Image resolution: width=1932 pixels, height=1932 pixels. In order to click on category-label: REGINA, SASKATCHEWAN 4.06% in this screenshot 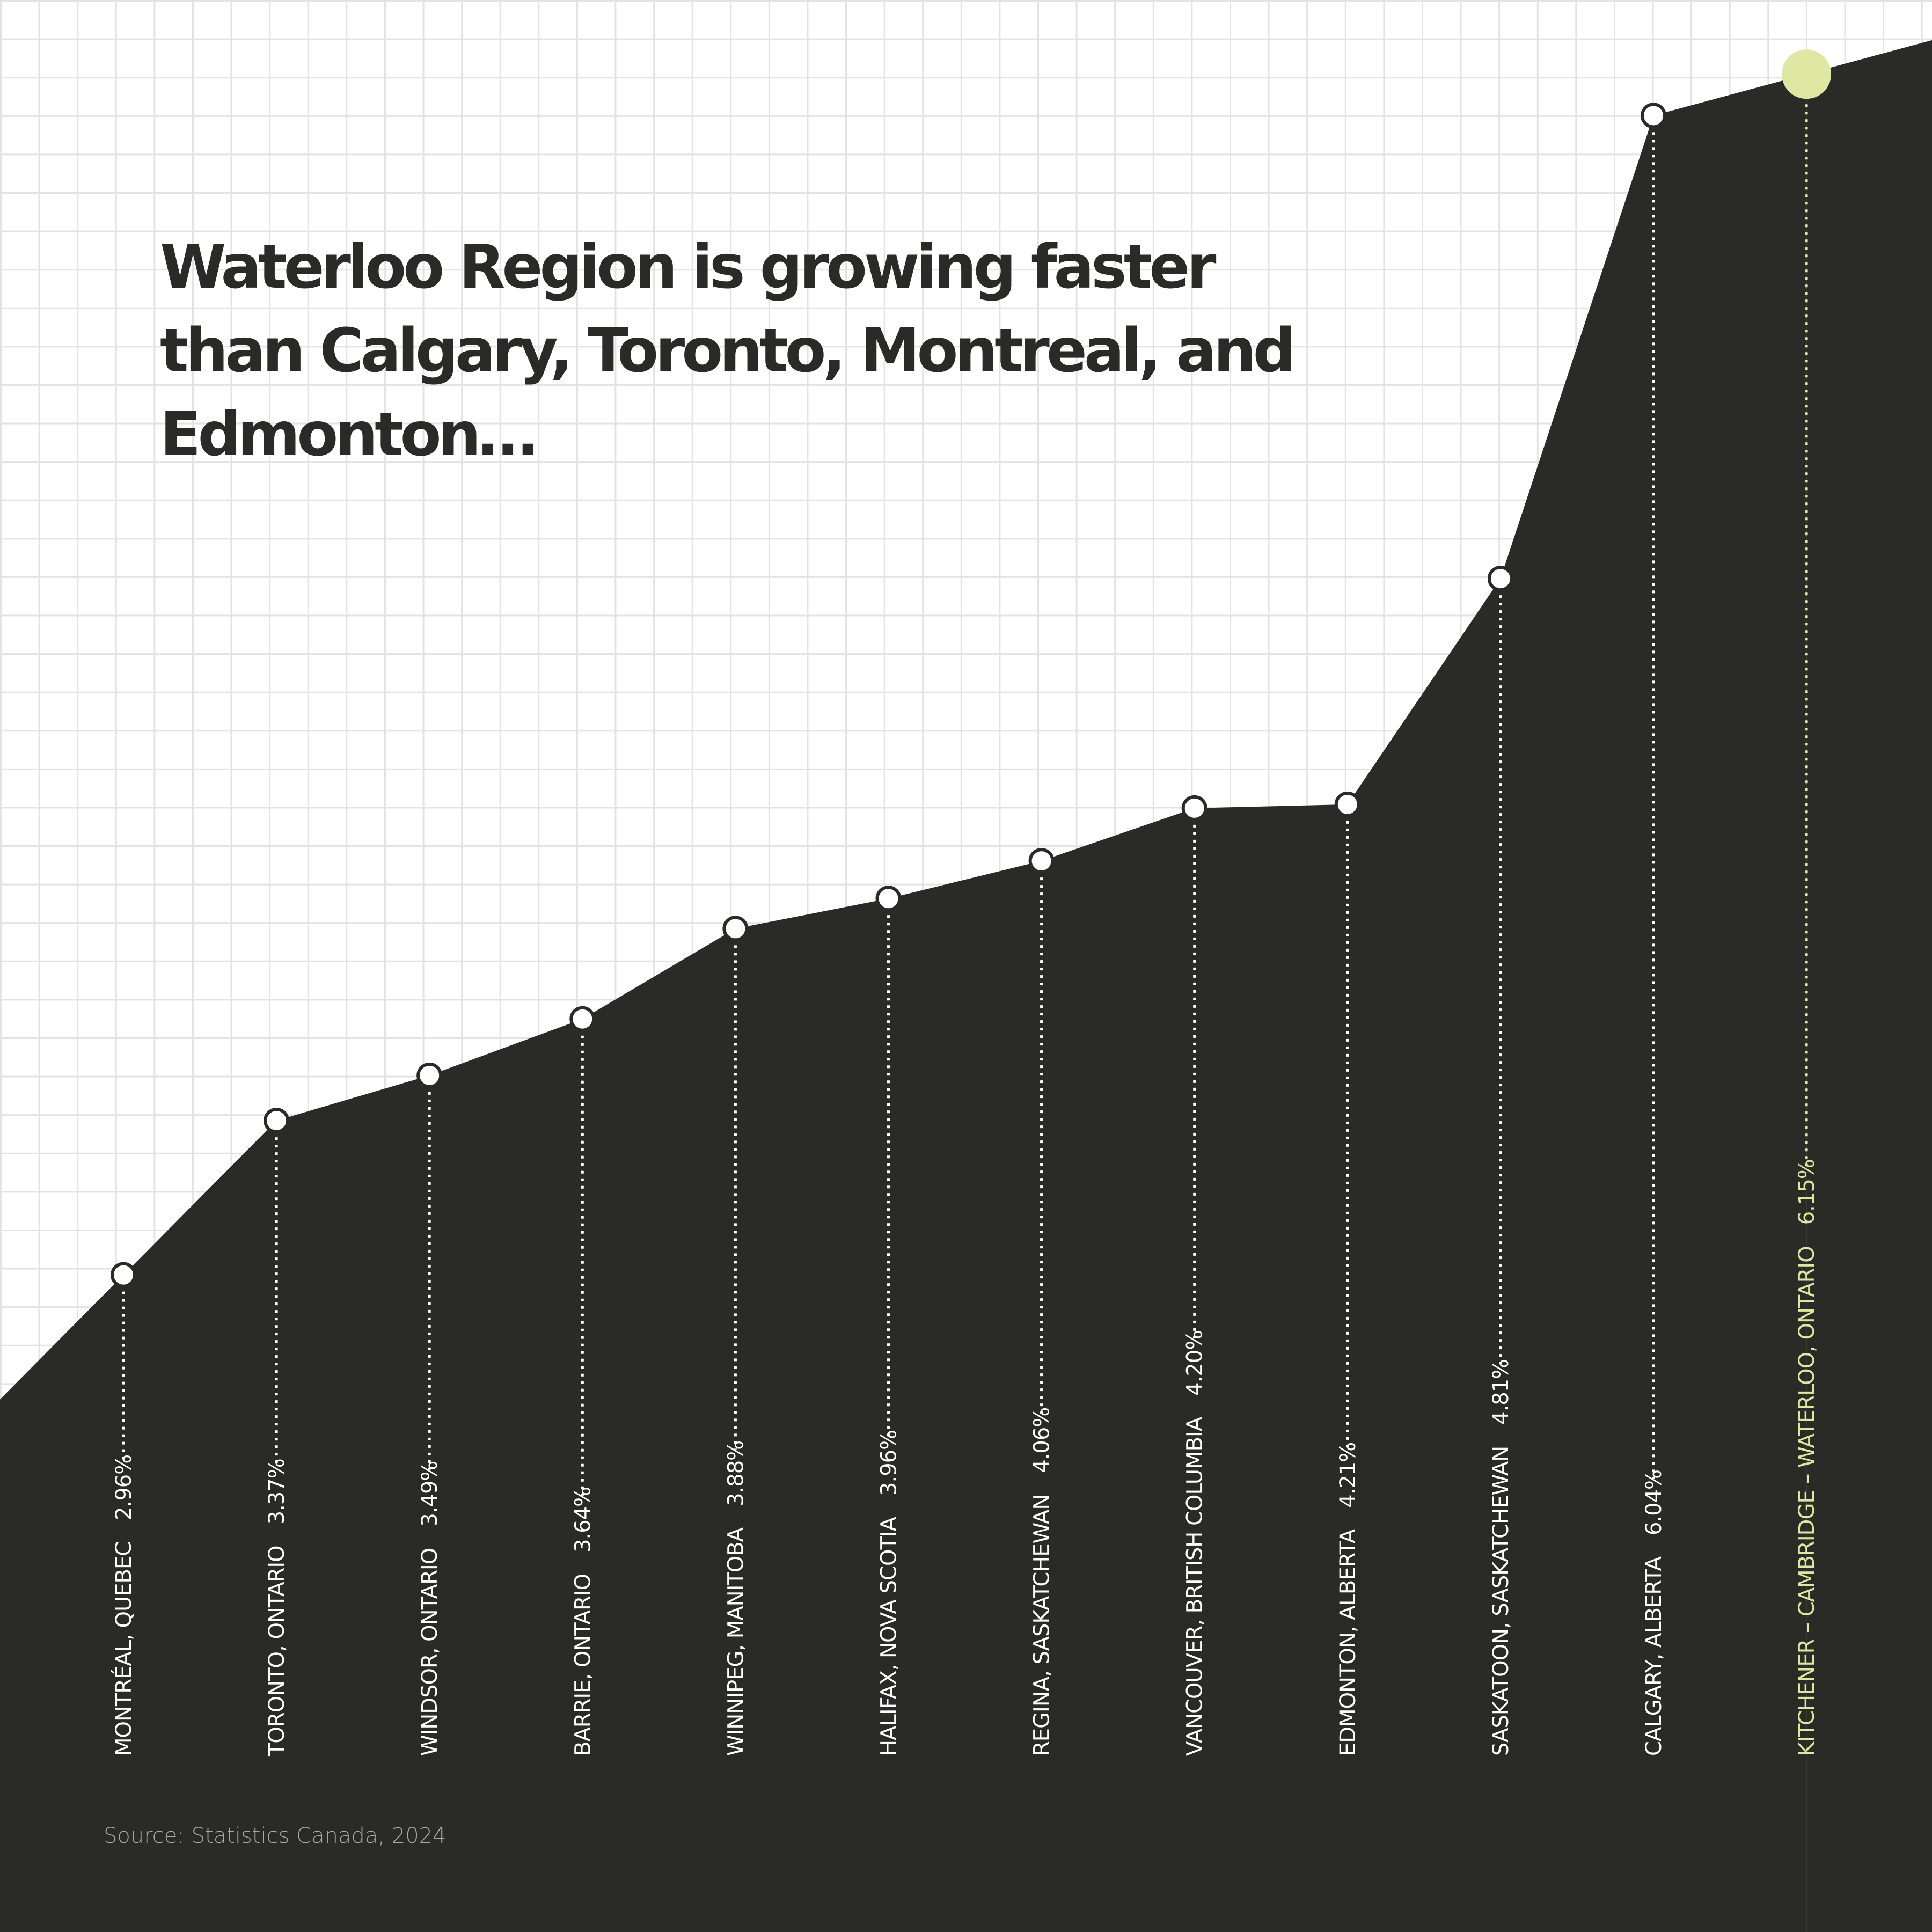, I will do `click(1042, 1582)`.